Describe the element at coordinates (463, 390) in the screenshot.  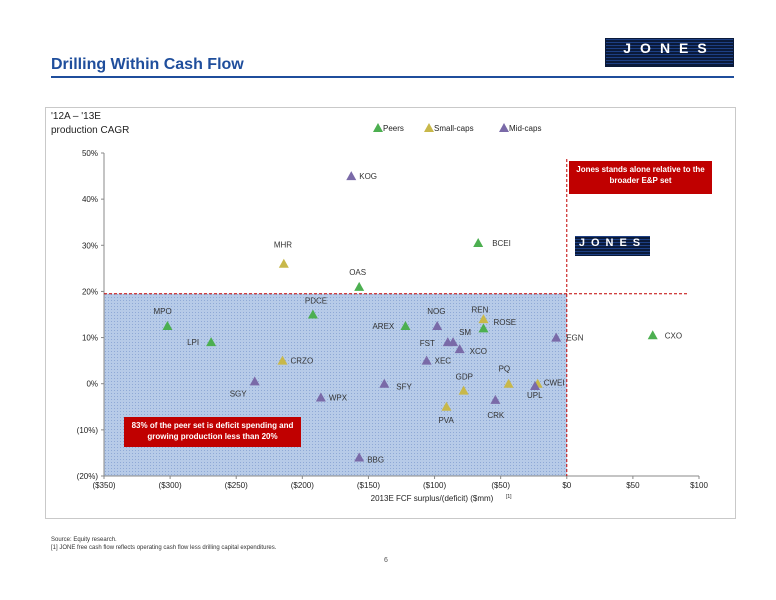
I see `data-point-gdp` at that location.